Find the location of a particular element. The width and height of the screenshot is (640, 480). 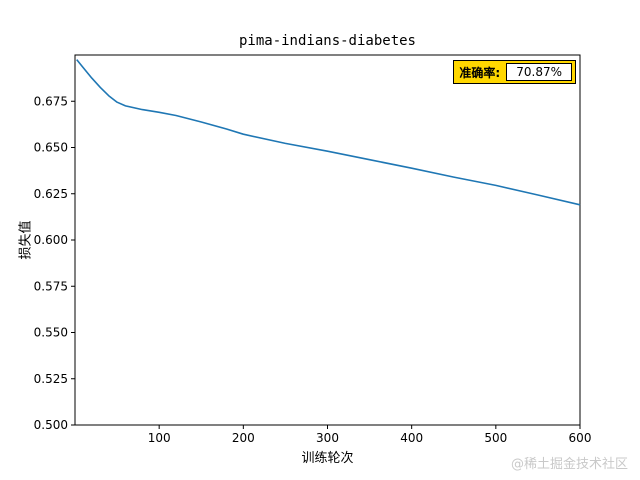

y-tick-label: 0.575 is located at coordinates (51, 286).